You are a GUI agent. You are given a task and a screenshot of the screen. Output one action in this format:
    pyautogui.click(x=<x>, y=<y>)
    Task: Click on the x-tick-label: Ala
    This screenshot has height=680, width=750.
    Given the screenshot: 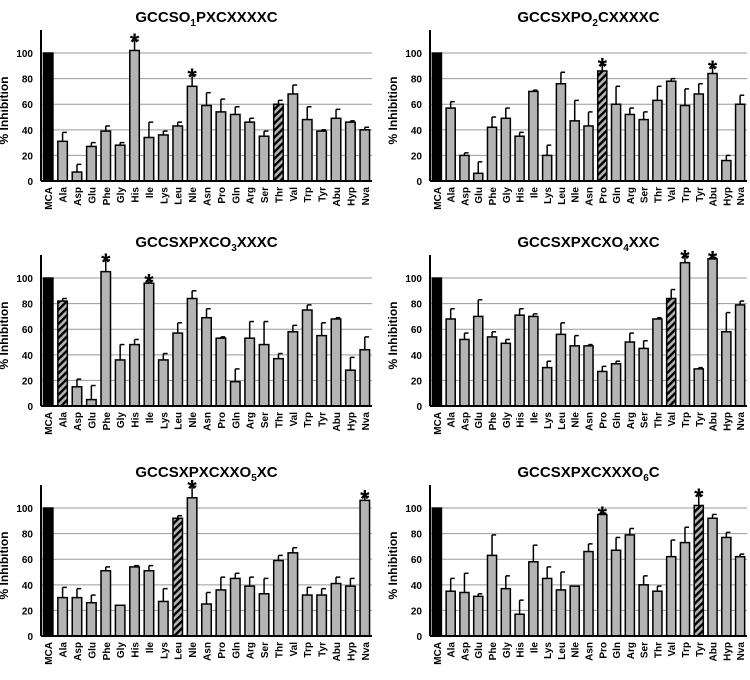 What is the action you would take?
    pyautogui.click(x=452, y=420)
    